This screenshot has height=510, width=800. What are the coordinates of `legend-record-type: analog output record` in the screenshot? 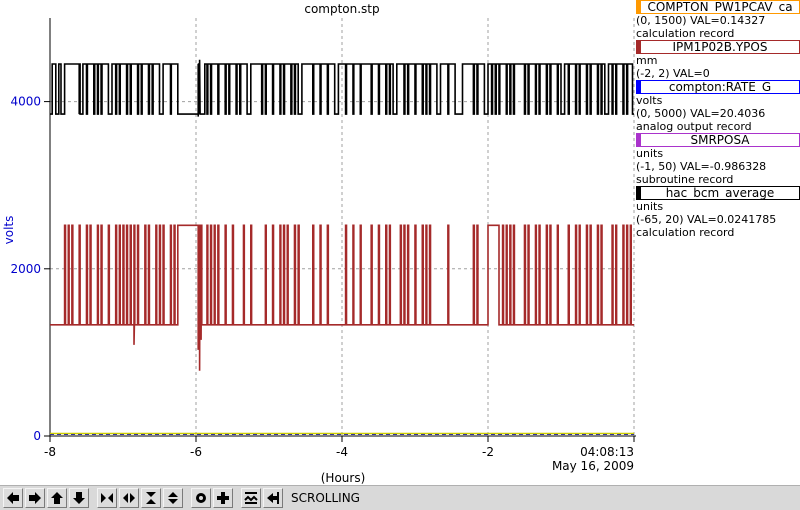 It's located at (694, 126).